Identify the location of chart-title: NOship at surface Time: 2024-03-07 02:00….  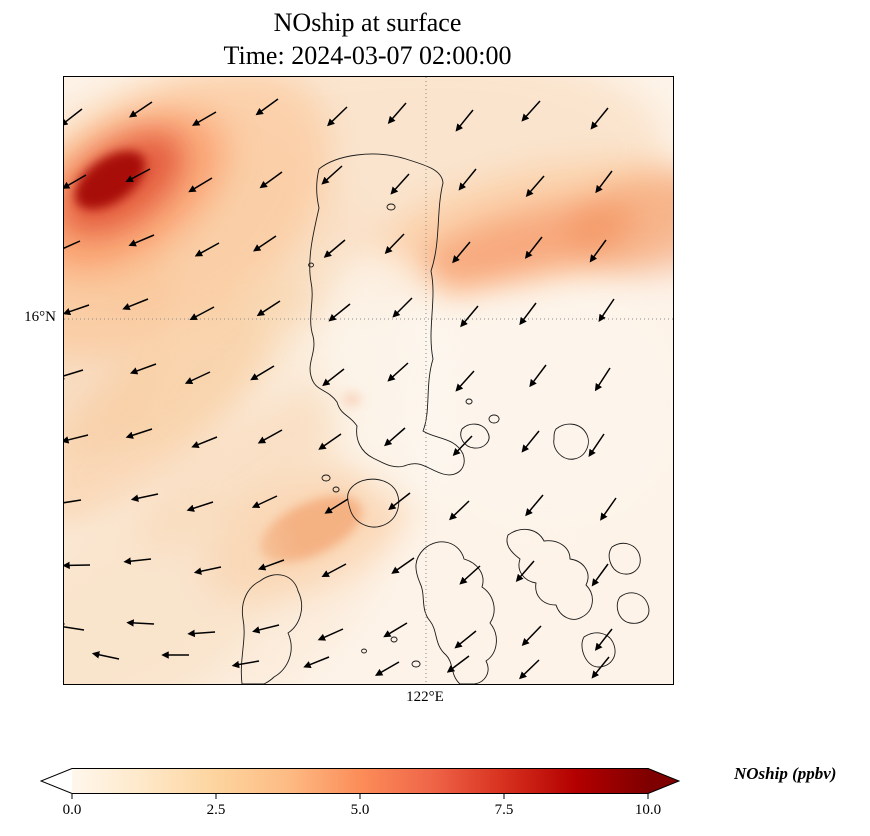
(367, 39).